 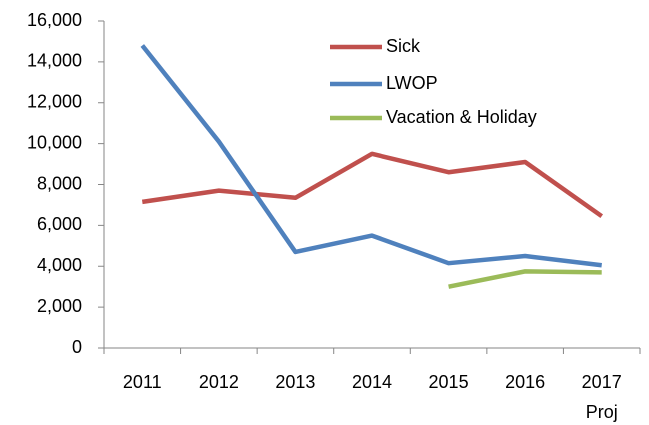 I want to click on x-tick-label: 2014, so click(x=372, y=382).